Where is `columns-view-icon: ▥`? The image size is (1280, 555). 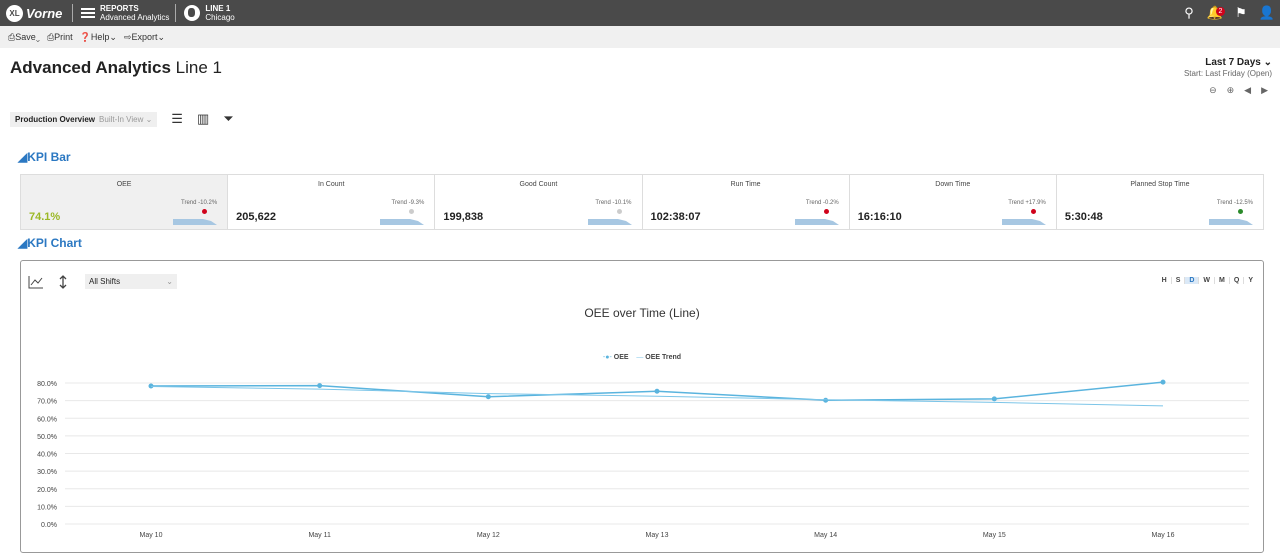 columns-view-icon: ▥ is located at coordinates (203, 118).